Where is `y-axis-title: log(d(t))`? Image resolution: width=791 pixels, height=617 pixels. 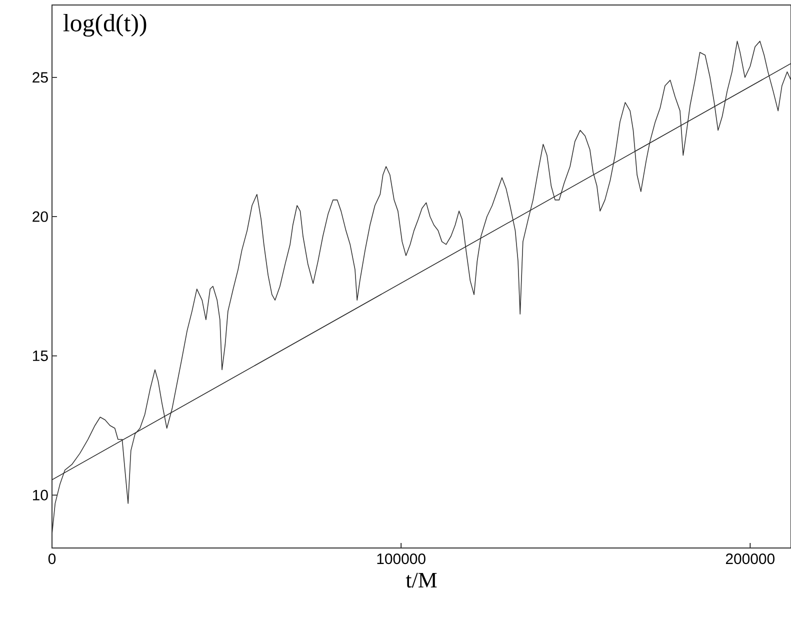 y-axis-title: log(d(t)) is located at coordinates (104, 25).